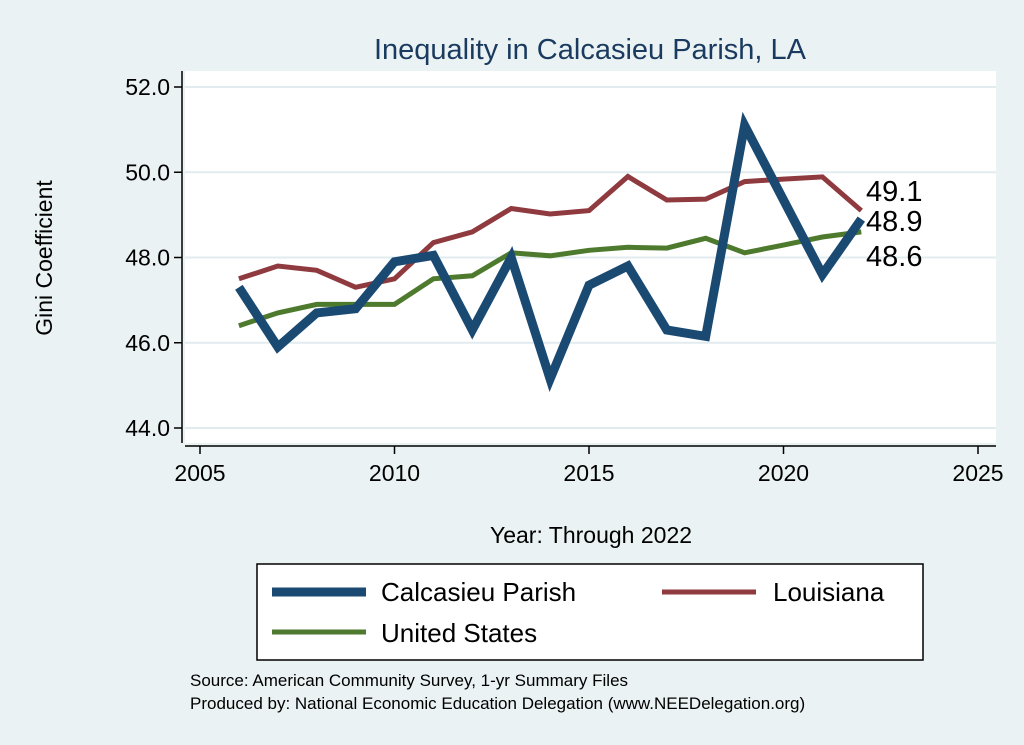 The image size is (1024, 745). I want to click on legend-label-calcasieu-parish: Calcasieu Parish, so click(478, 592).